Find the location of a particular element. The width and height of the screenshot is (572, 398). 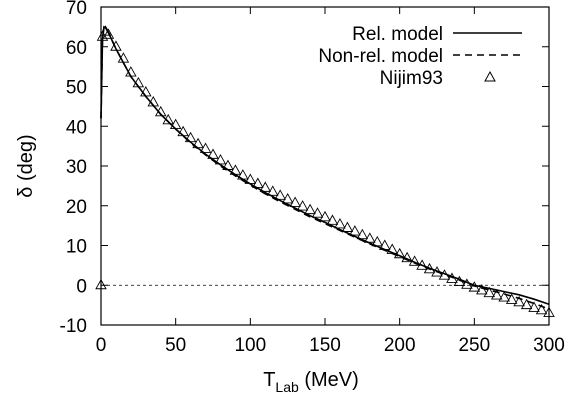

y-tick-label: 20 is located at coordinates (76, 207).